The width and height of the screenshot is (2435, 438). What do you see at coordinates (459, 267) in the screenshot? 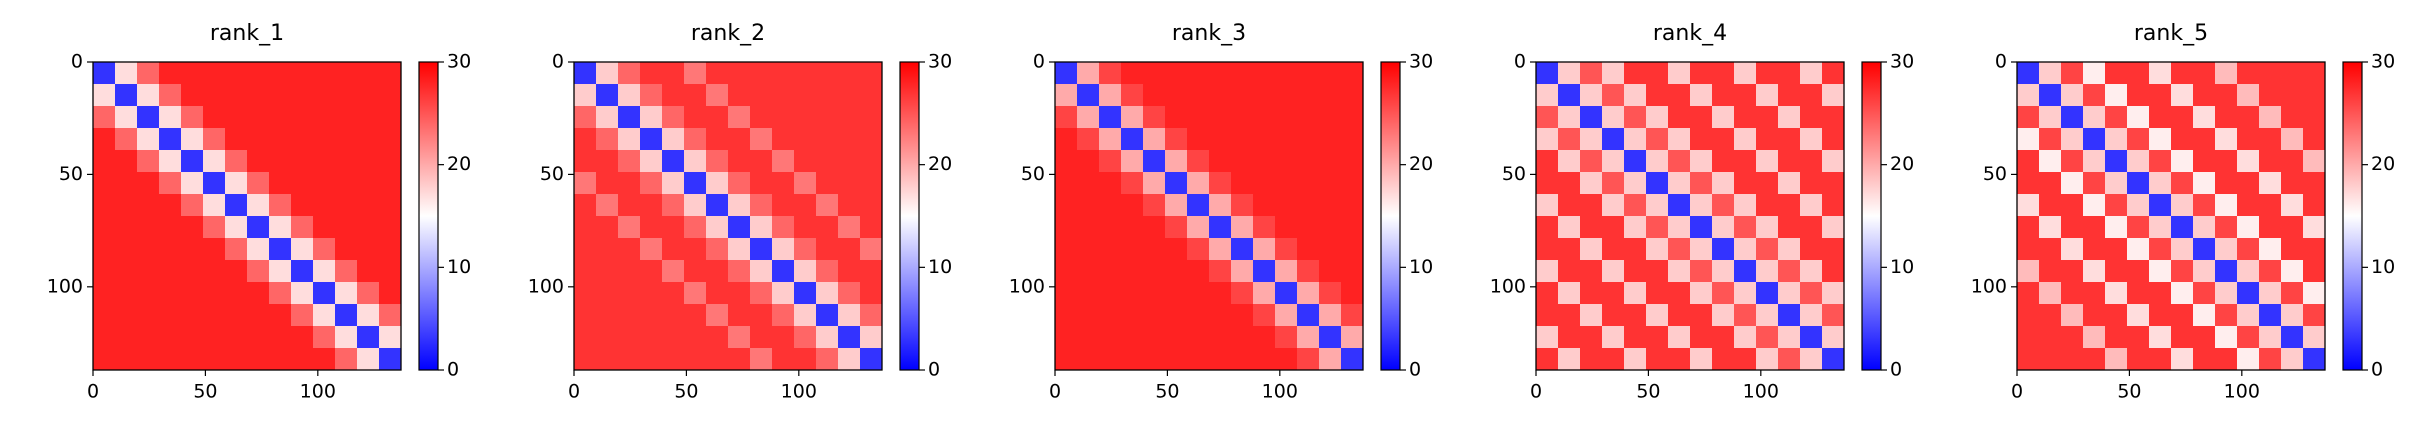
I see `colorbar-tick-label: 10` at bounding box center [459, 267].